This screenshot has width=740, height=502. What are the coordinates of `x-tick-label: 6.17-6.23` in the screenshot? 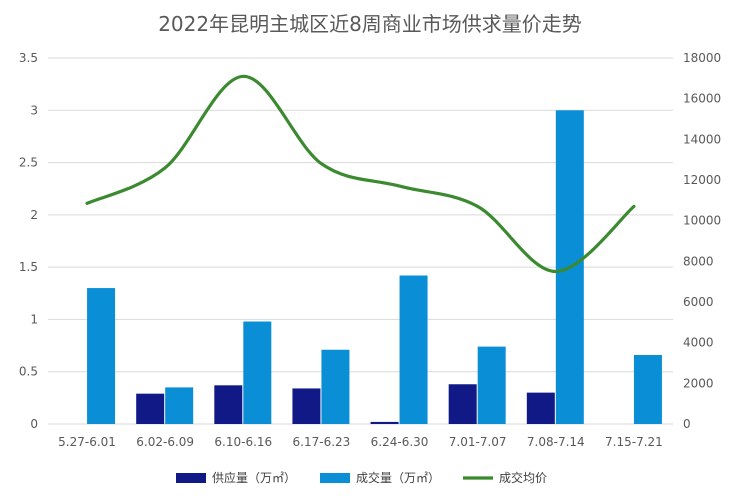 It's located at (322, 442).